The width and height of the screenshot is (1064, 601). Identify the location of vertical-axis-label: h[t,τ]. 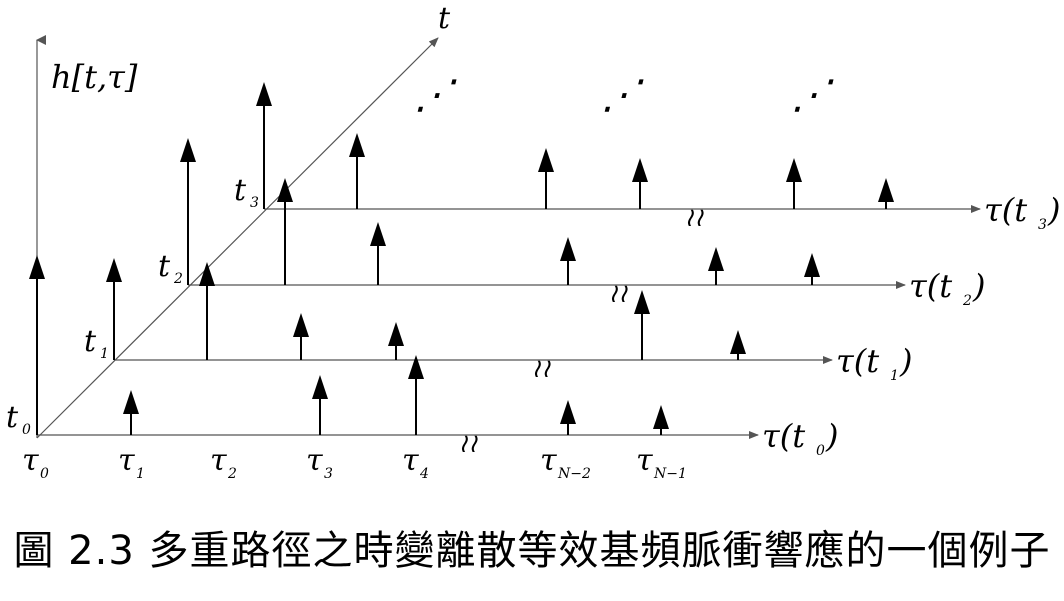
(94, 77).